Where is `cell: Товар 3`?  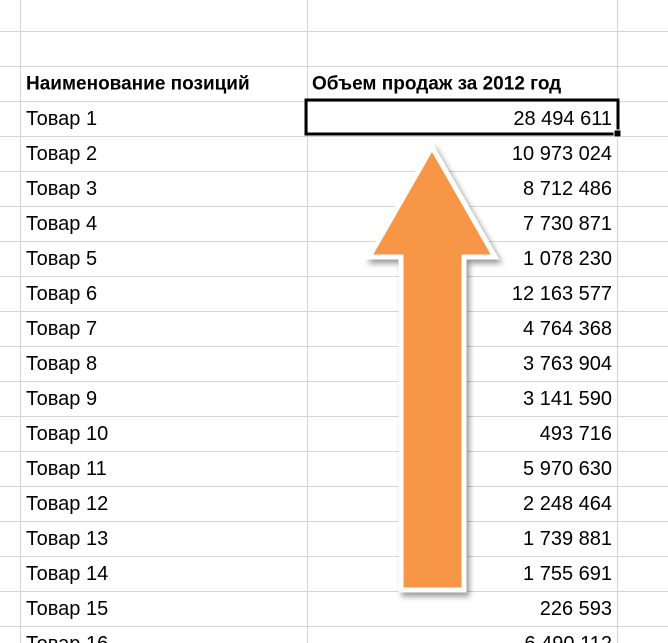
cell: Товар 3 is located at coordinates (61, 189).